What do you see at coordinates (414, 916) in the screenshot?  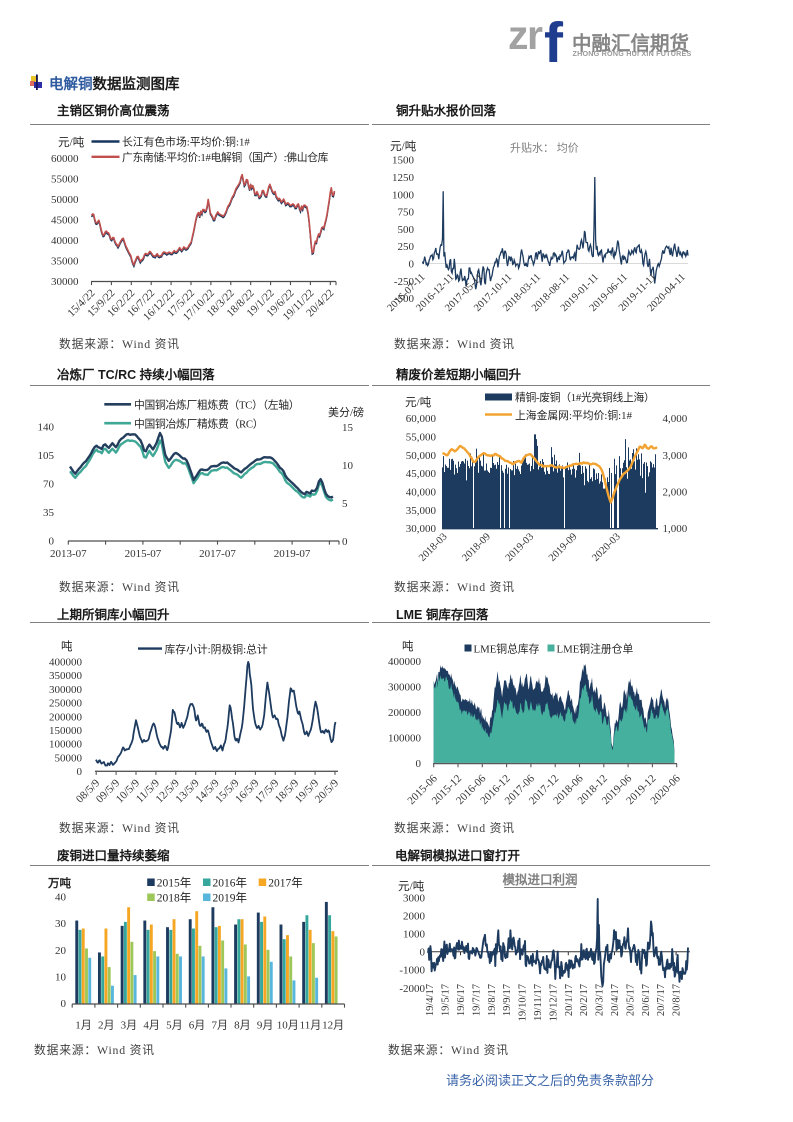 I see `svg-text: 2000` at bounding box center [414, 916].